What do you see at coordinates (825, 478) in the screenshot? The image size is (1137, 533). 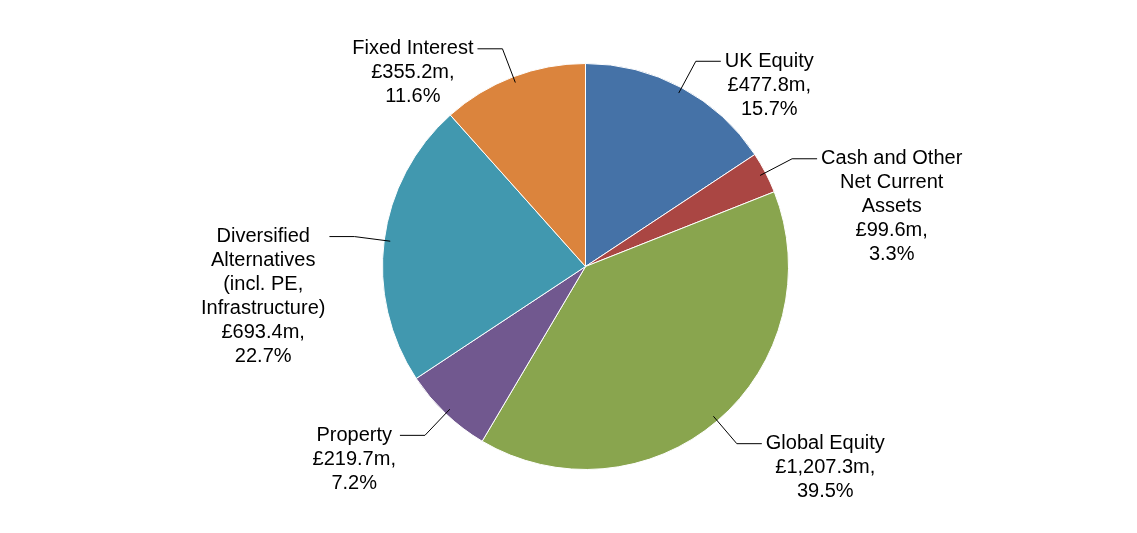 I see `data-label: £1,207.3m, 39.5%` at bounding box center [825, 478].